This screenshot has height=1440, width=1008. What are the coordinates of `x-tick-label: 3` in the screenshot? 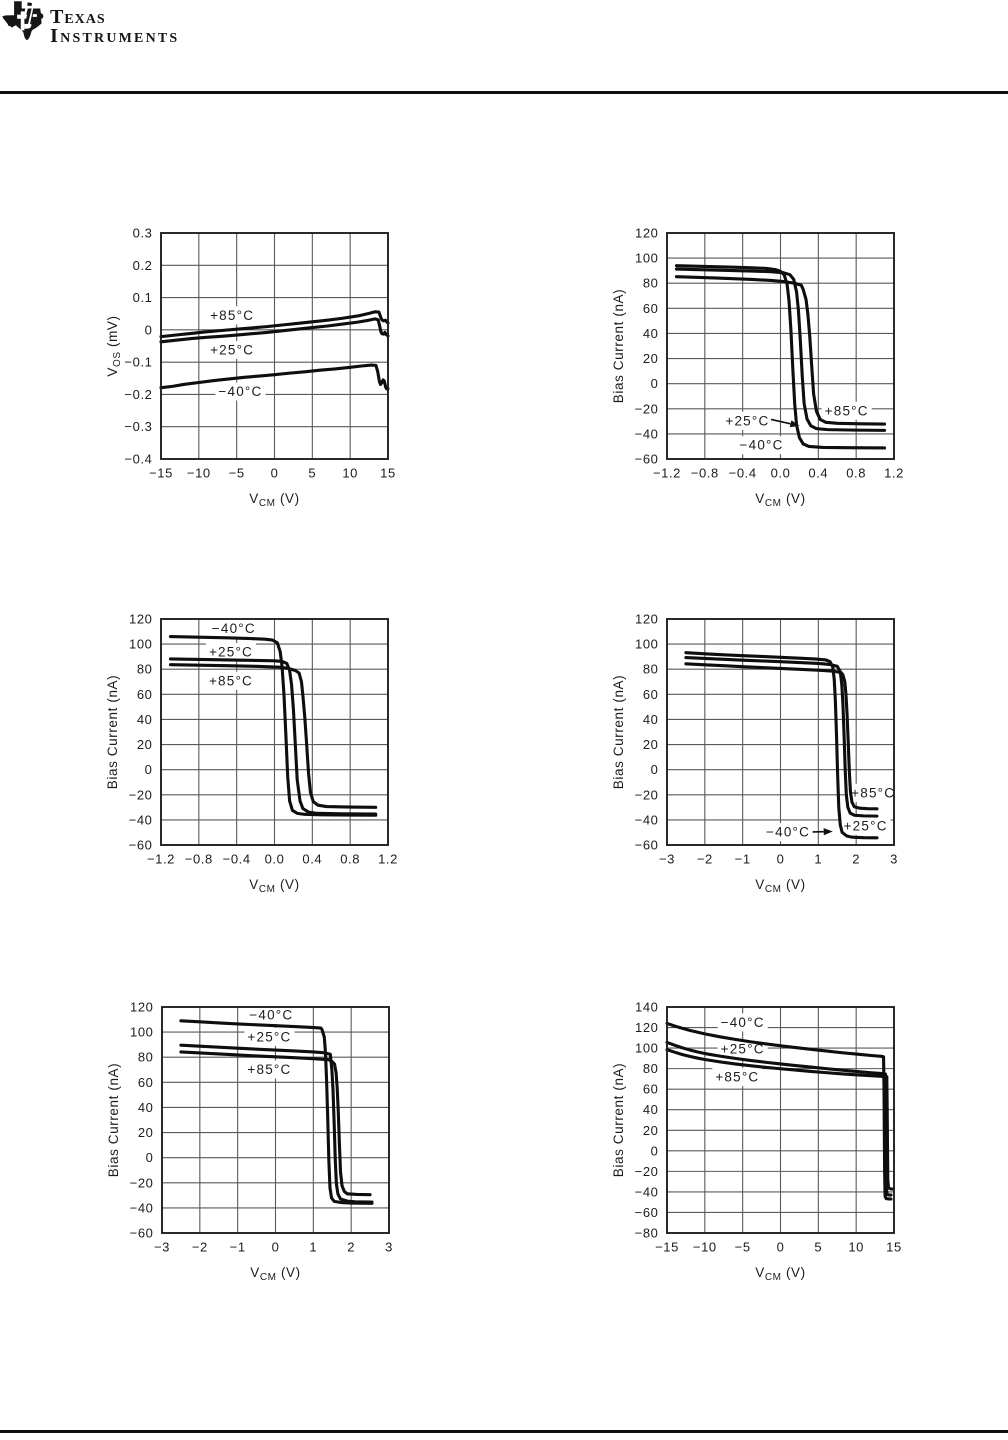 It's located at (389, 1247).